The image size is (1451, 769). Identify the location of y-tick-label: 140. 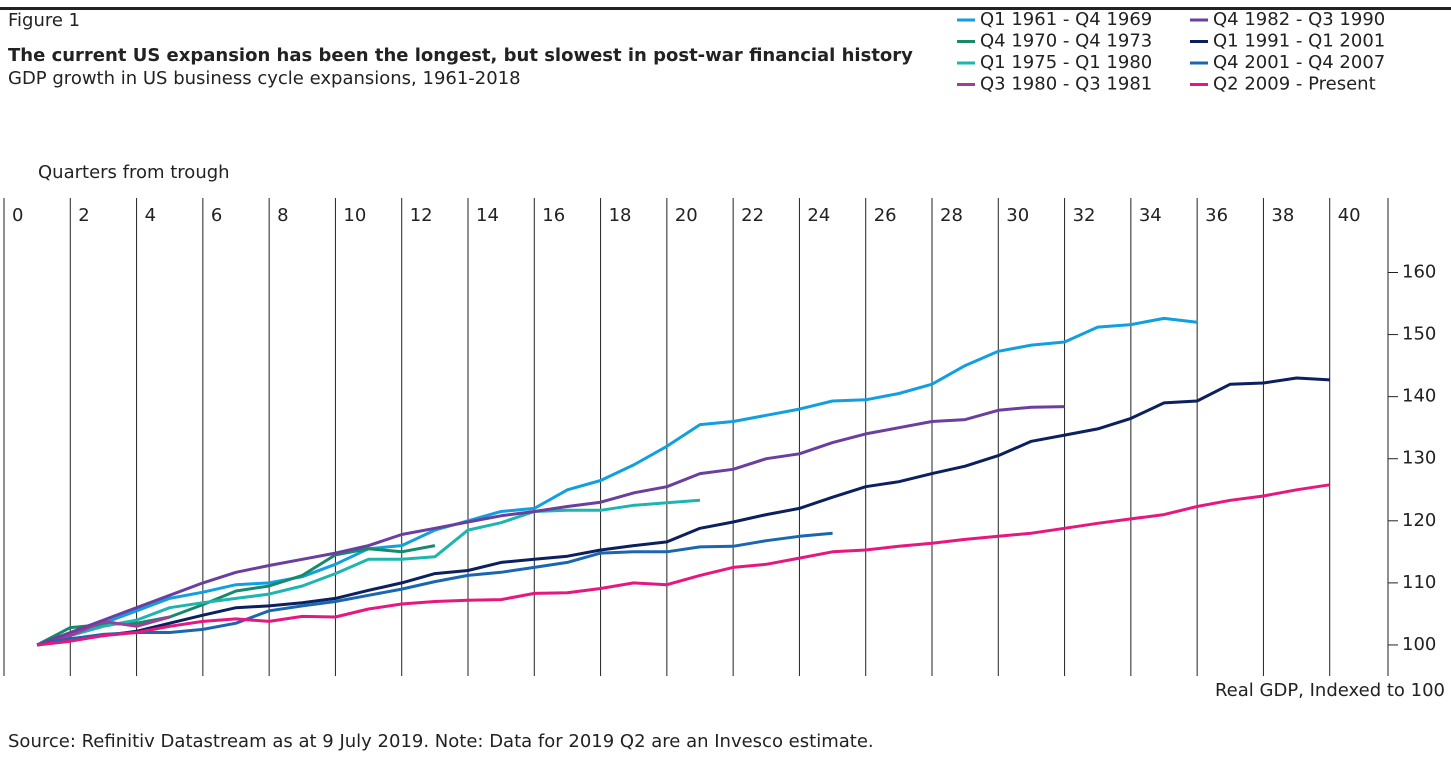
(1419, 396).